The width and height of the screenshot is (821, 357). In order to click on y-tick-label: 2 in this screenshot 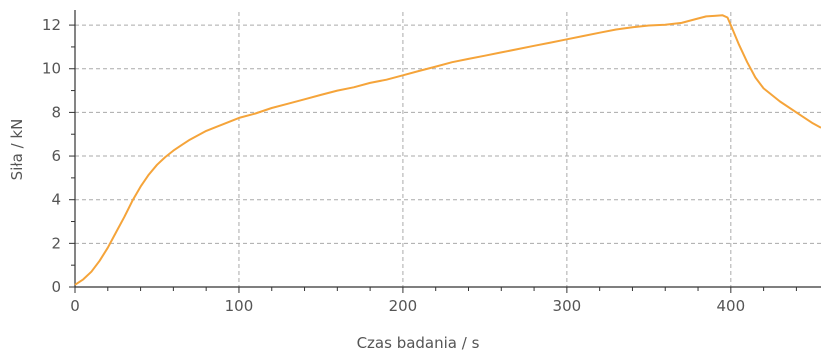, I will do `click(56, 243)`.